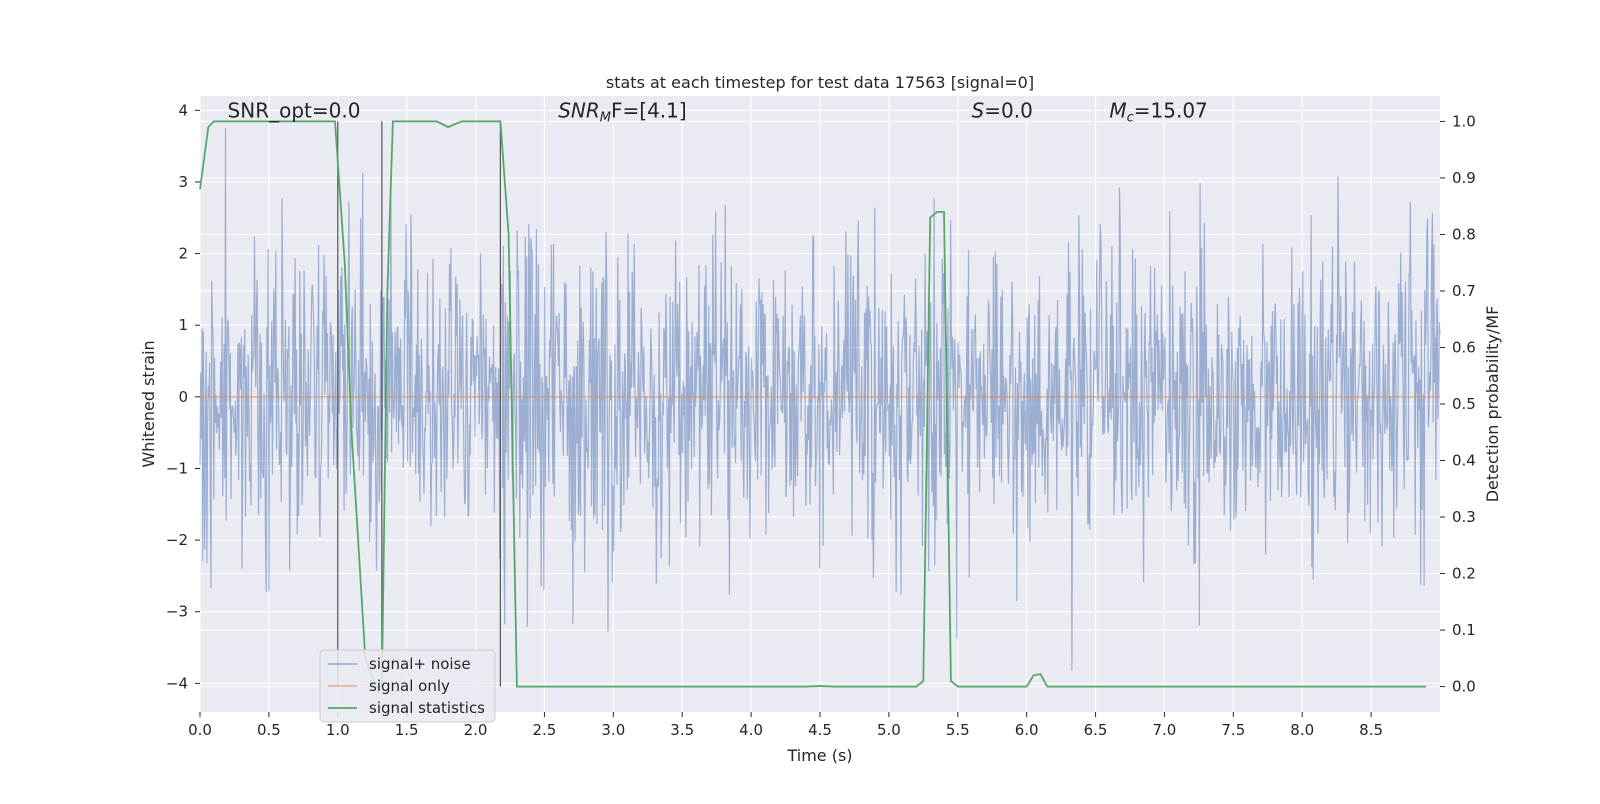 The image size is (1600, 804). I want to click on x-tick-label: 2.0, so click(476, 730).